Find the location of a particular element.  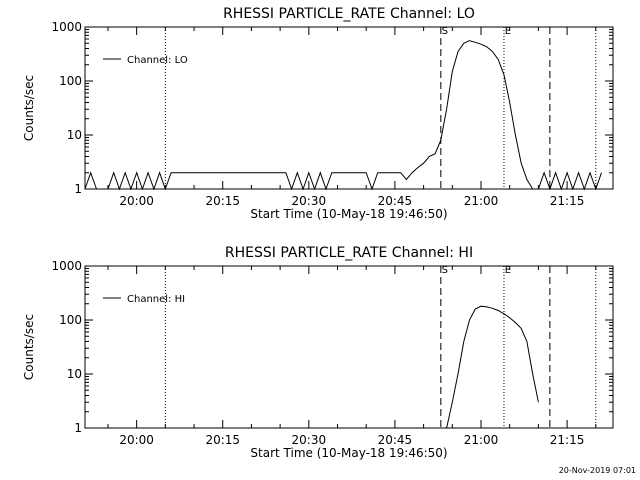

legend-label: Channel: HI is located at coordinates (156, 299).